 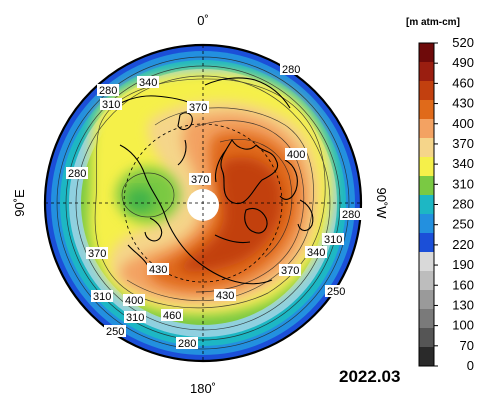 I want to click on colorbar-tick-label: 370, so click(x=463, y=143).